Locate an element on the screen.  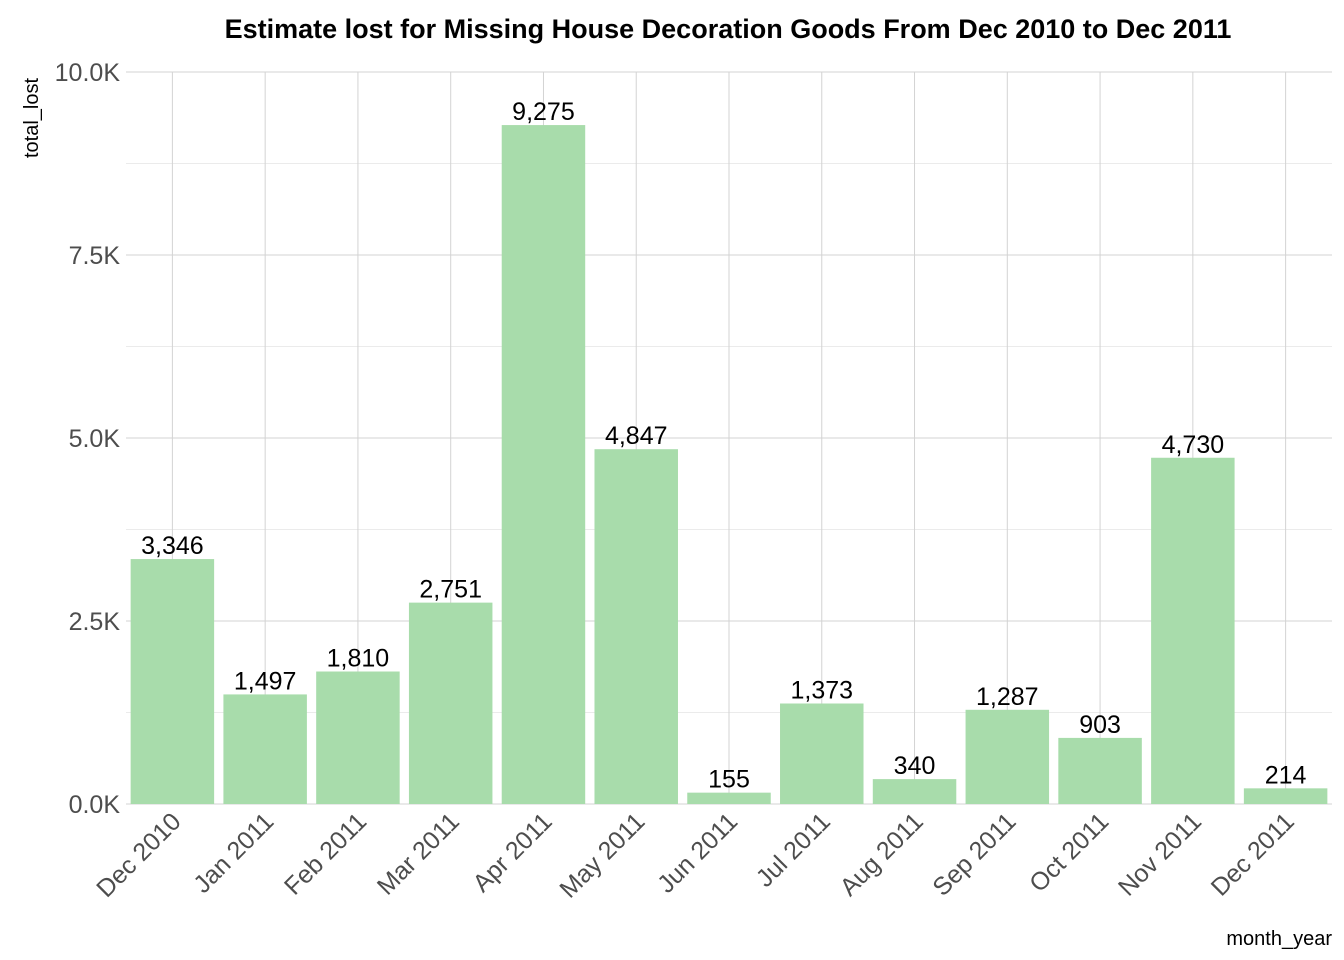
data-label: 1,810 is located at coordinates (358, 659).